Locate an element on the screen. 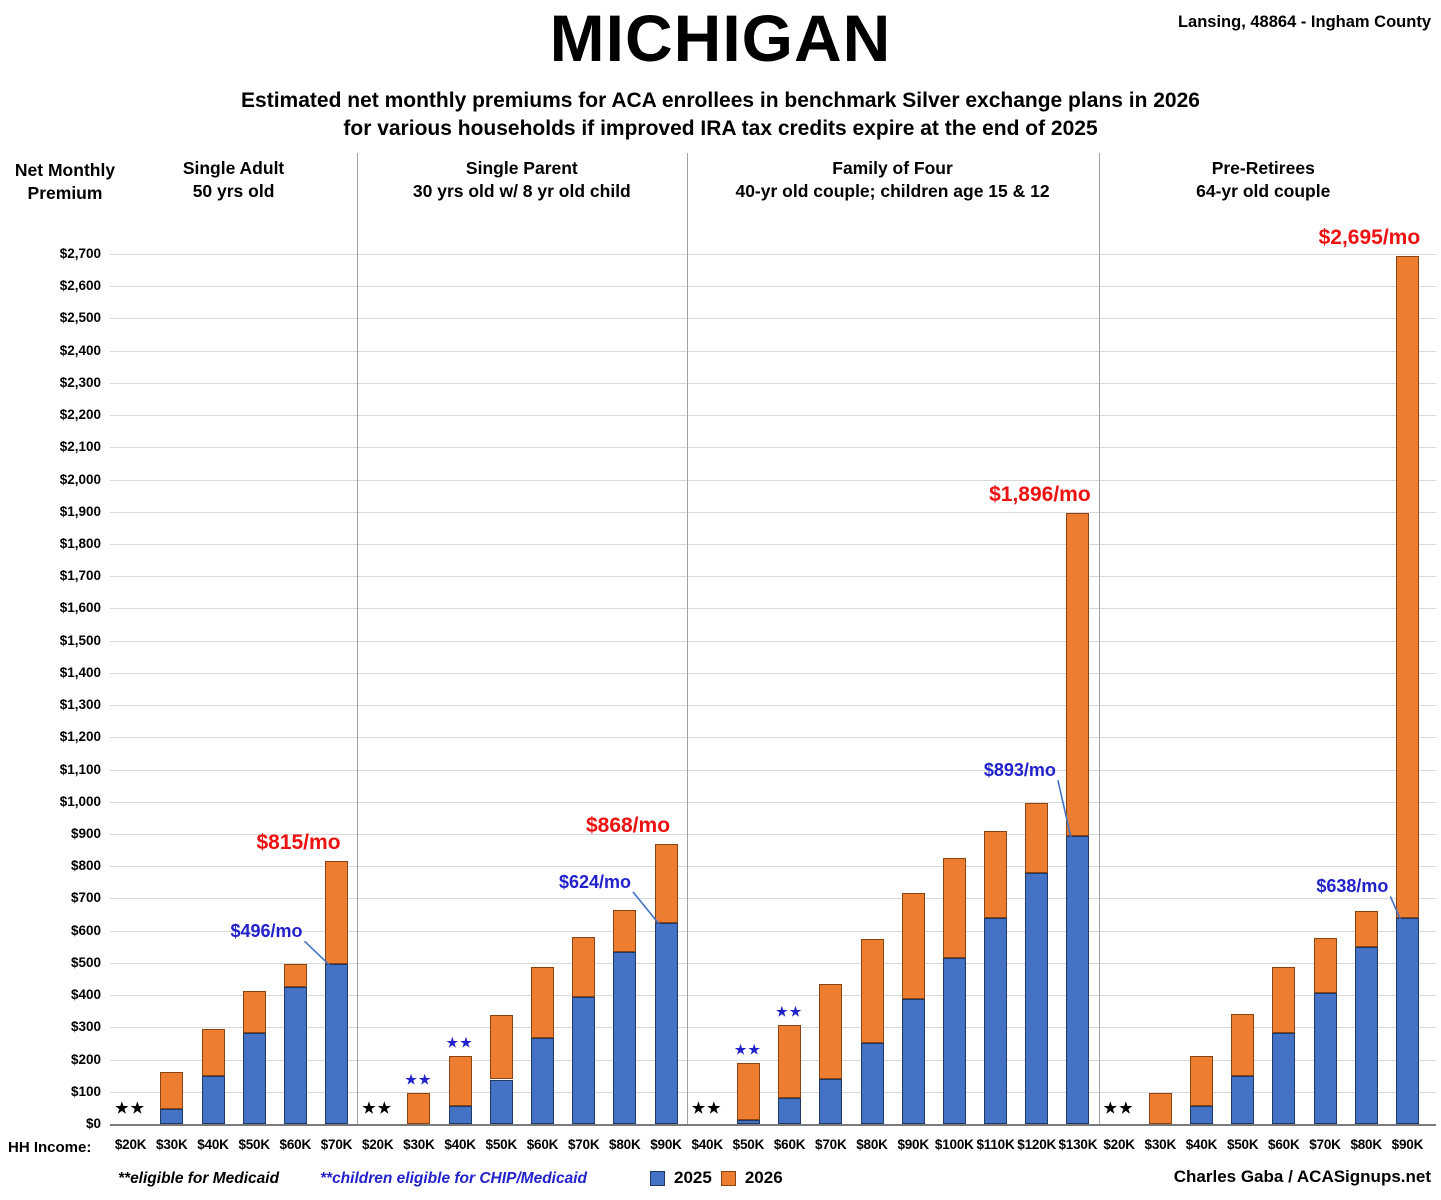 The height and width of the screenshot is (1200, 1441). footnote-chip: **children eligible for CHIP/Medicaid is located at coordinates (453, 1178).